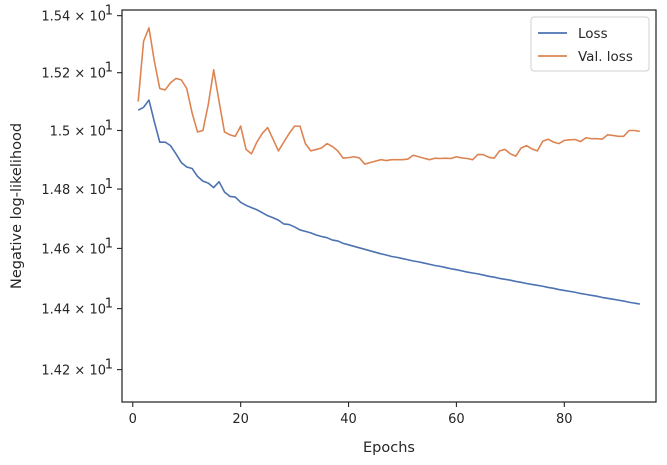  I want to click on y-tick-label: 1.5 × 10, so click(78, 131).